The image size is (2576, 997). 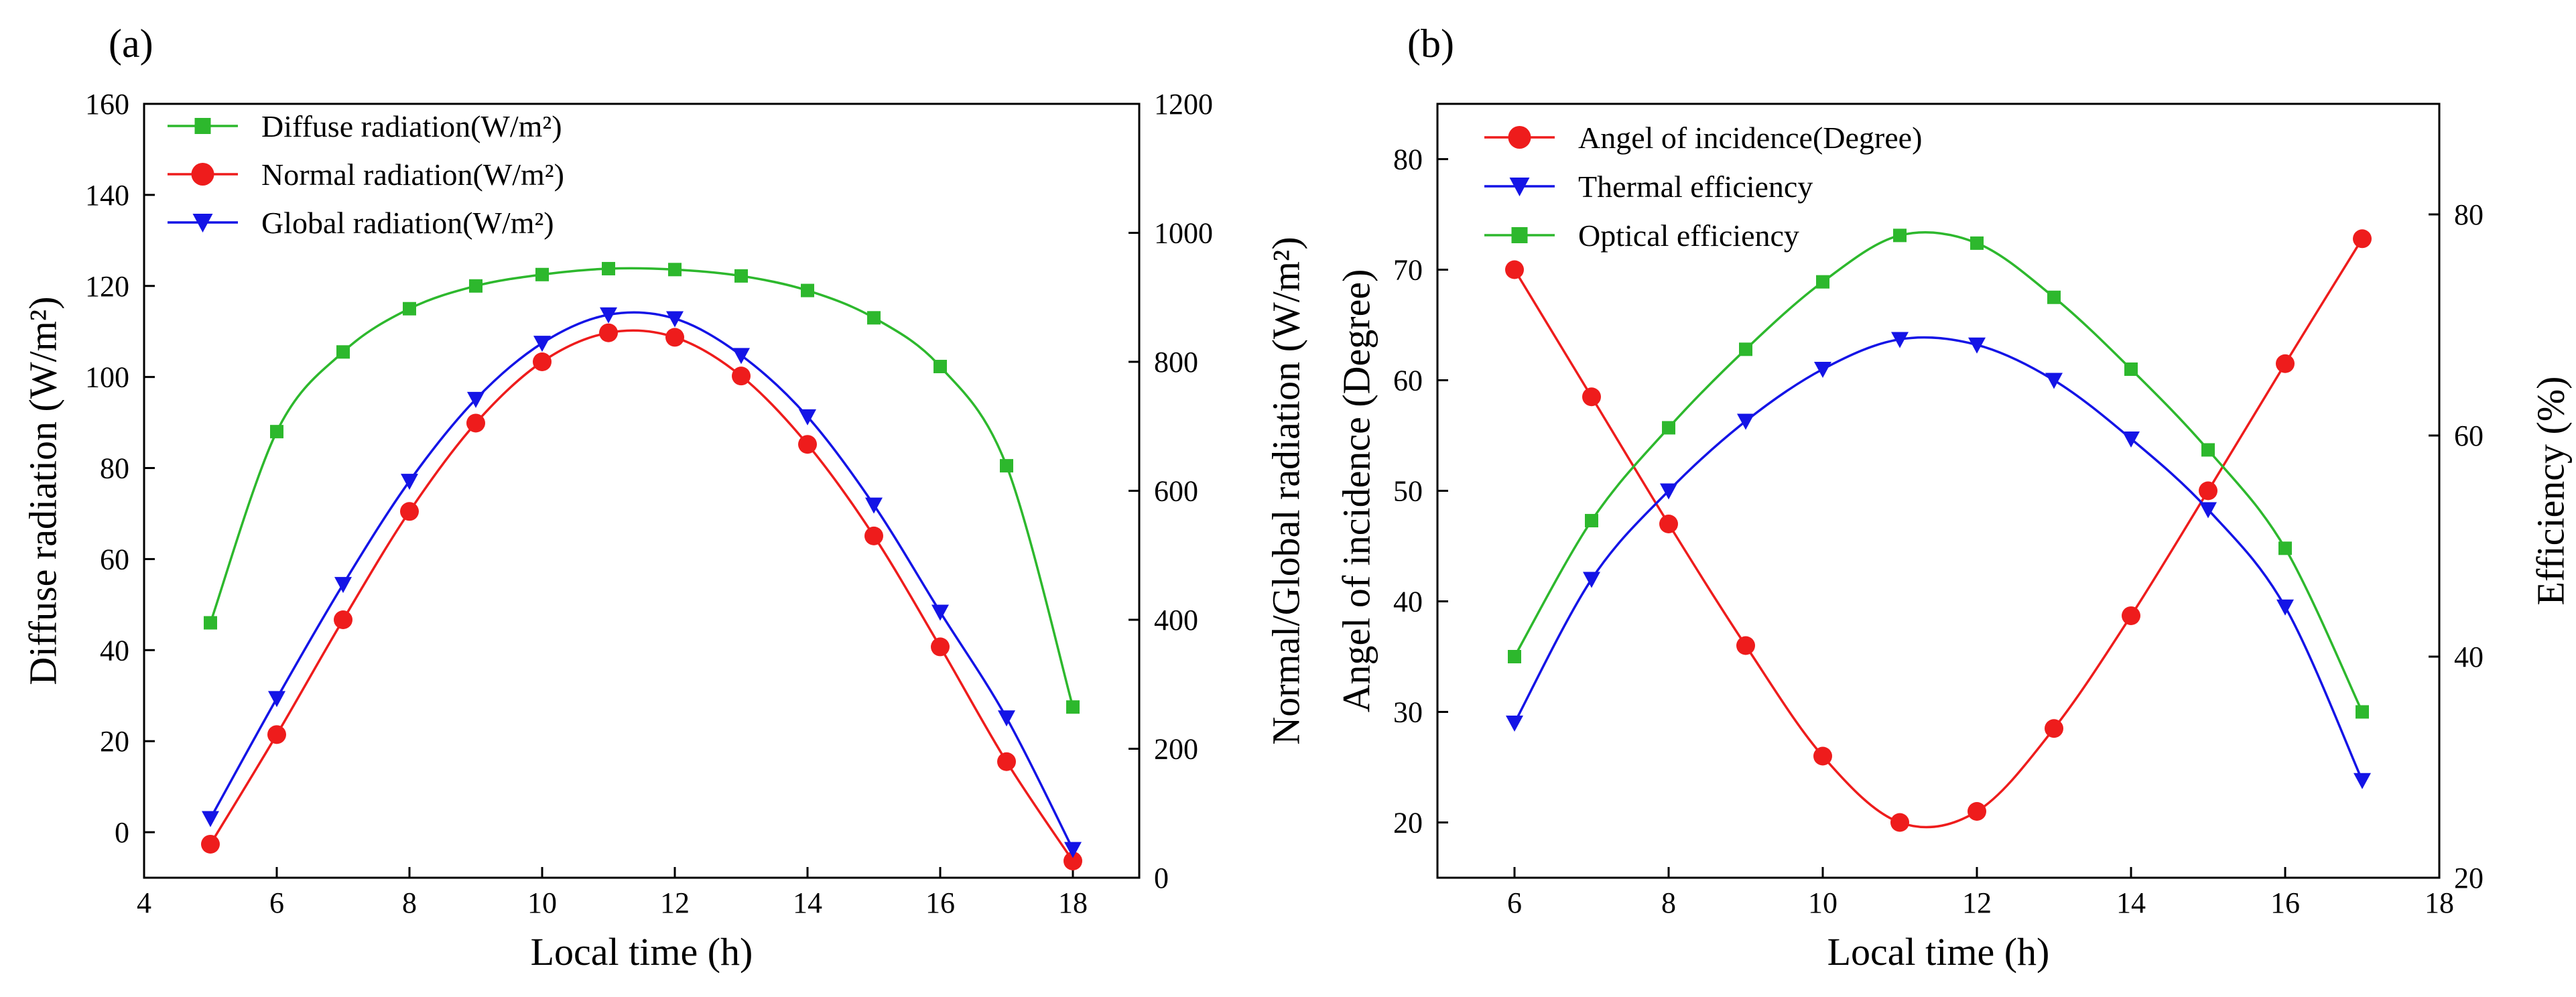 I want to click on y-left-tick-label: 80, so click(x=1408, y=160).